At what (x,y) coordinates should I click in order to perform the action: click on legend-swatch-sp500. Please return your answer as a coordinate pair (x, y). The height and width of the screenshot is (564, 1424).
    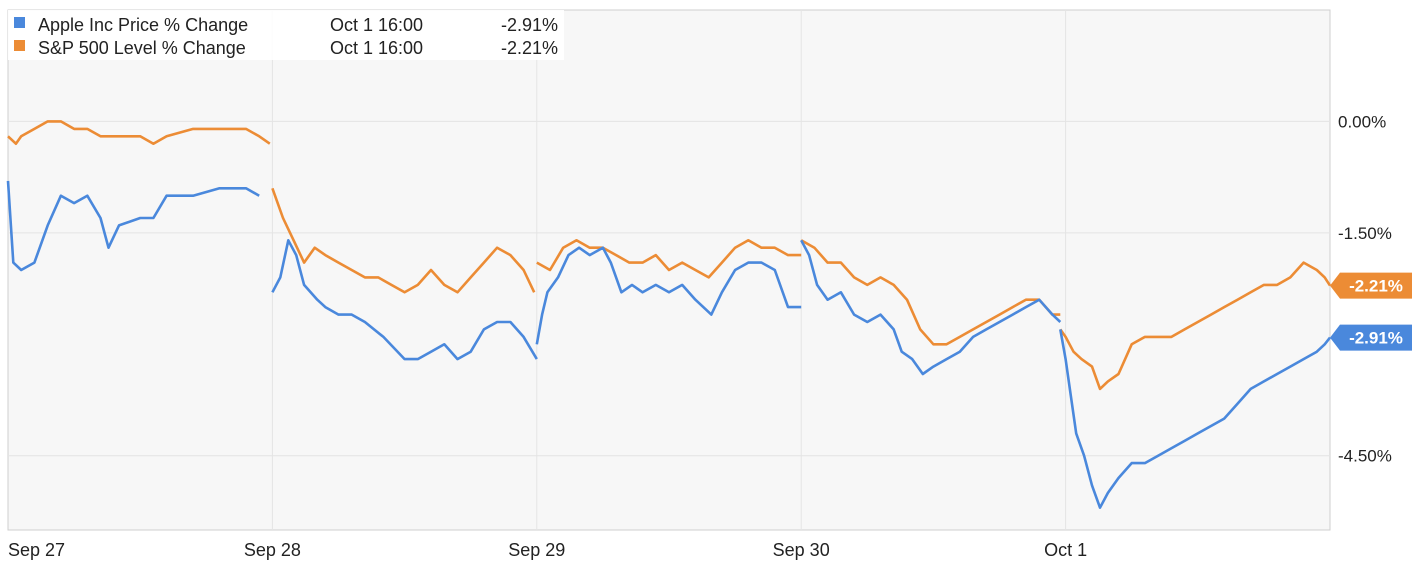
    Looking at the image, I should click on (19, 45).